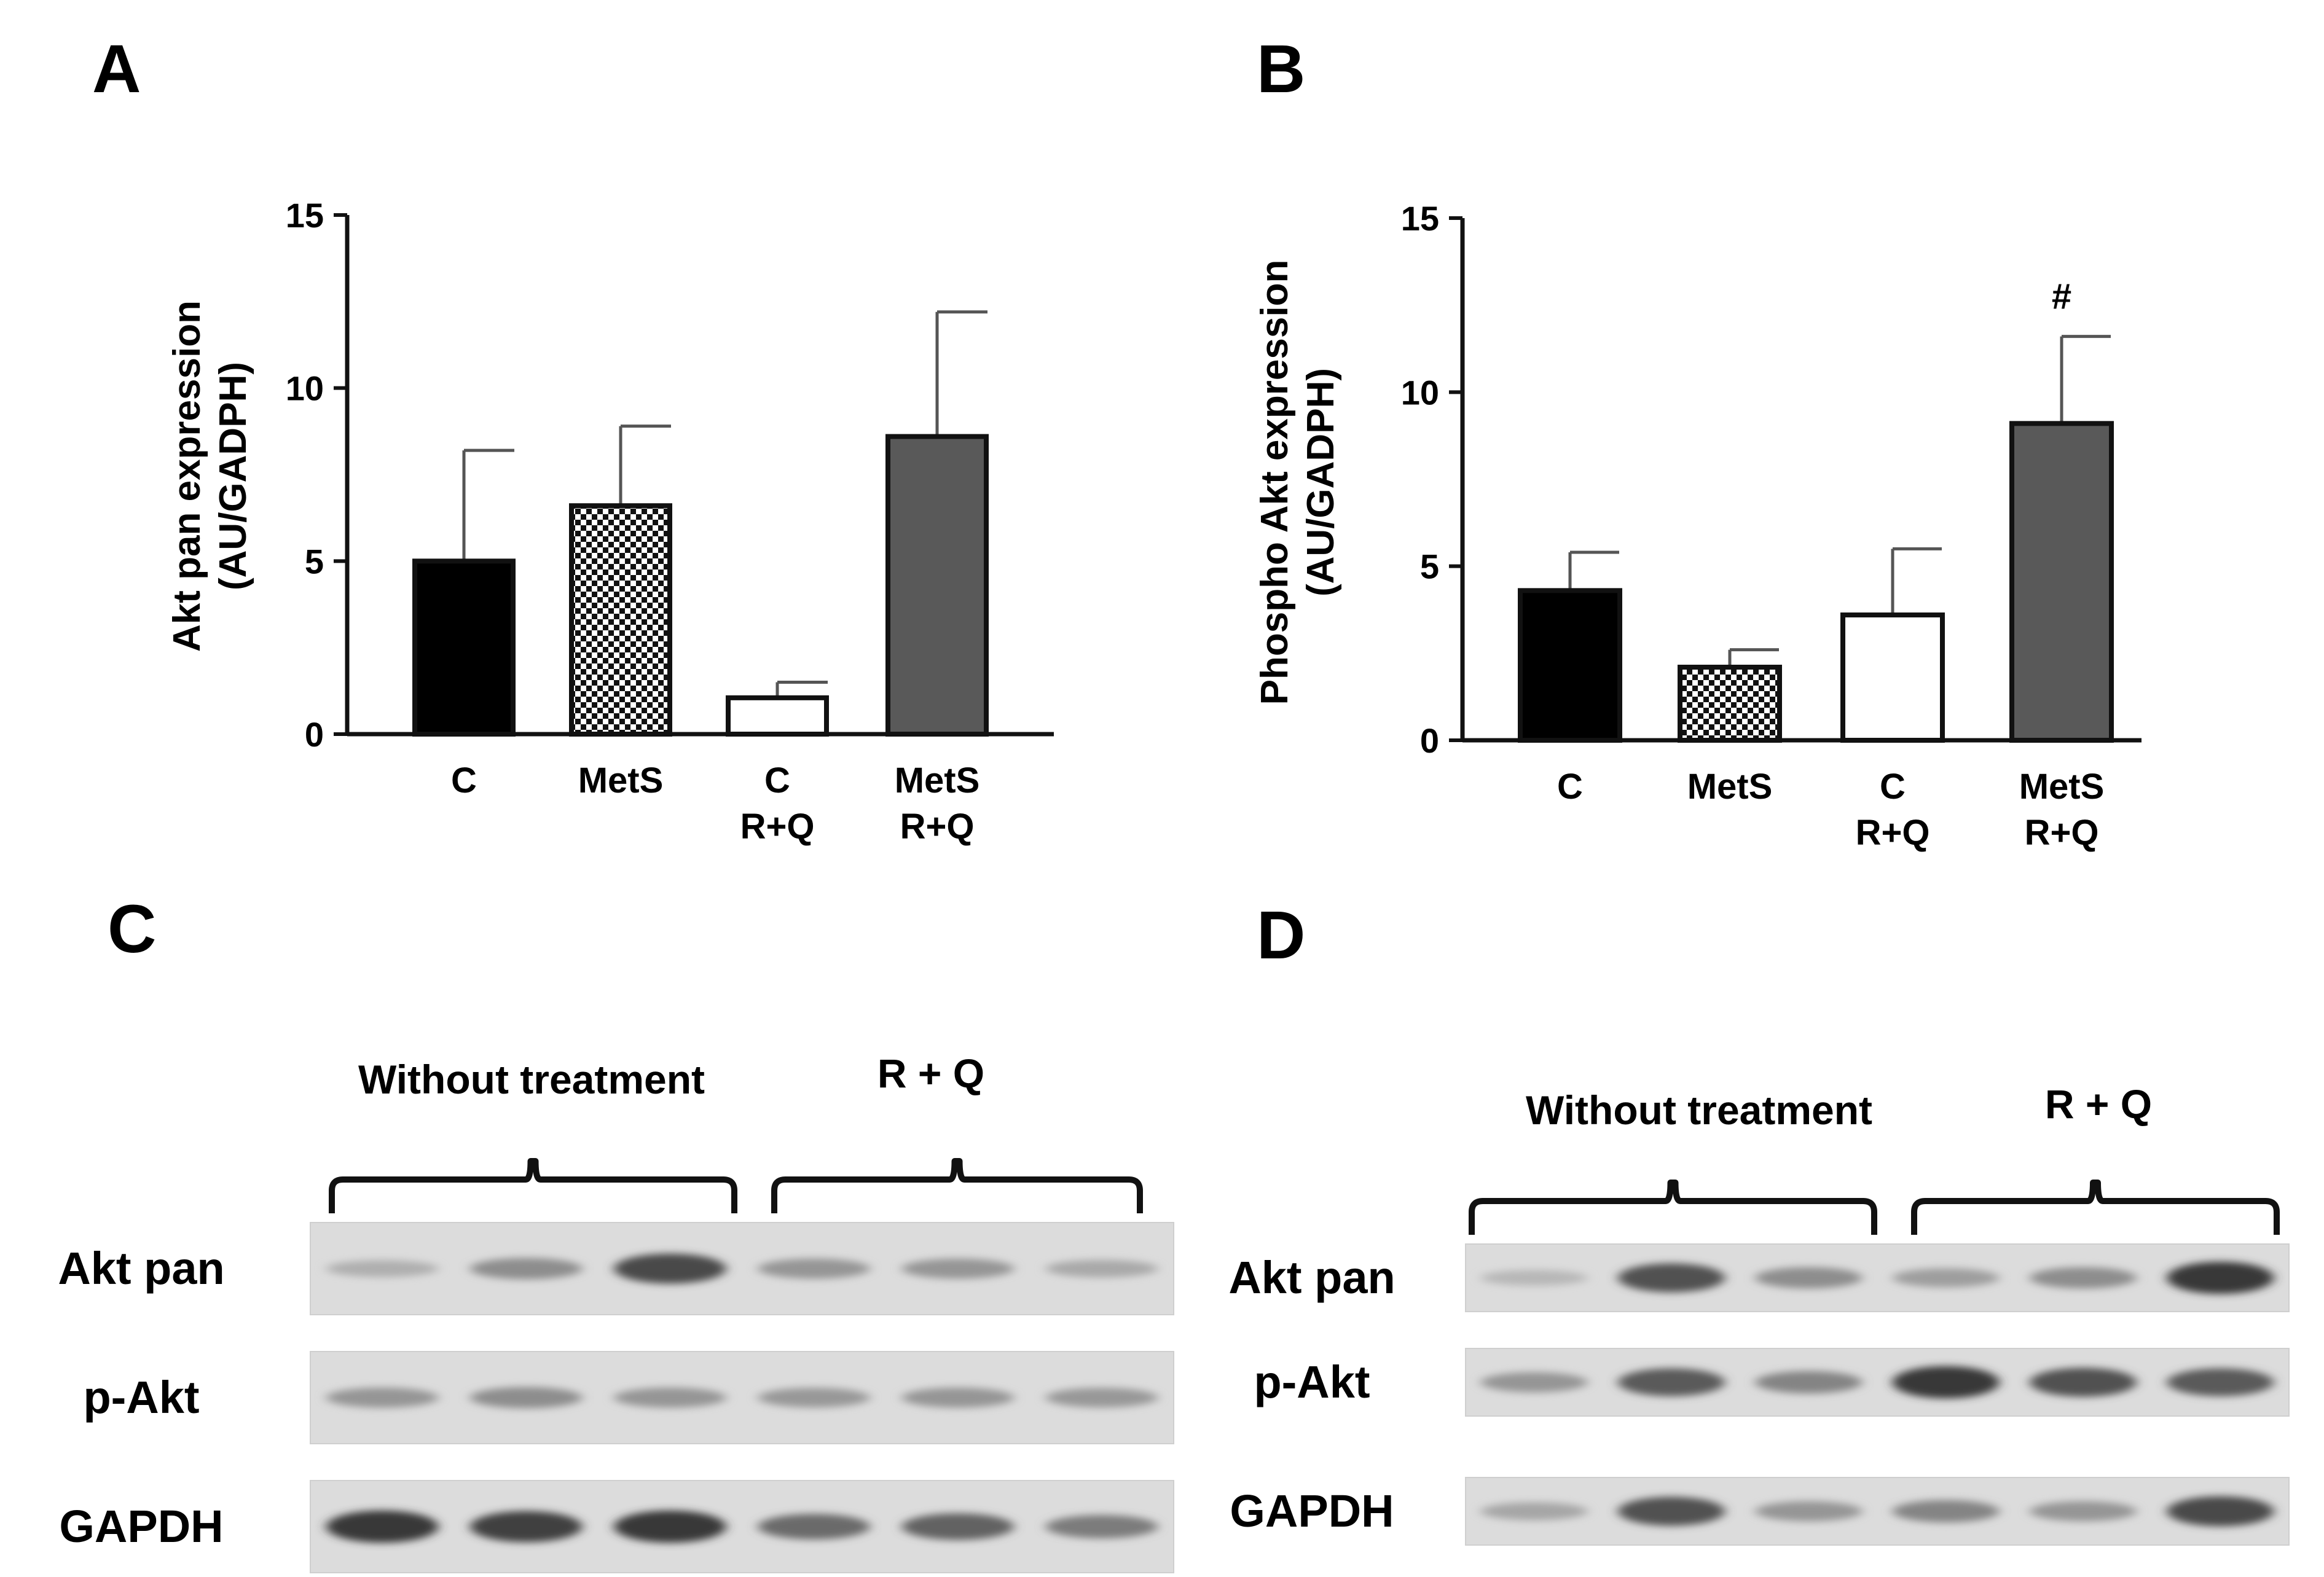  Describe the element at coordinates (1420, 218) in the screenshot. I see `chart-b-y-tick-label: 15` at that location.